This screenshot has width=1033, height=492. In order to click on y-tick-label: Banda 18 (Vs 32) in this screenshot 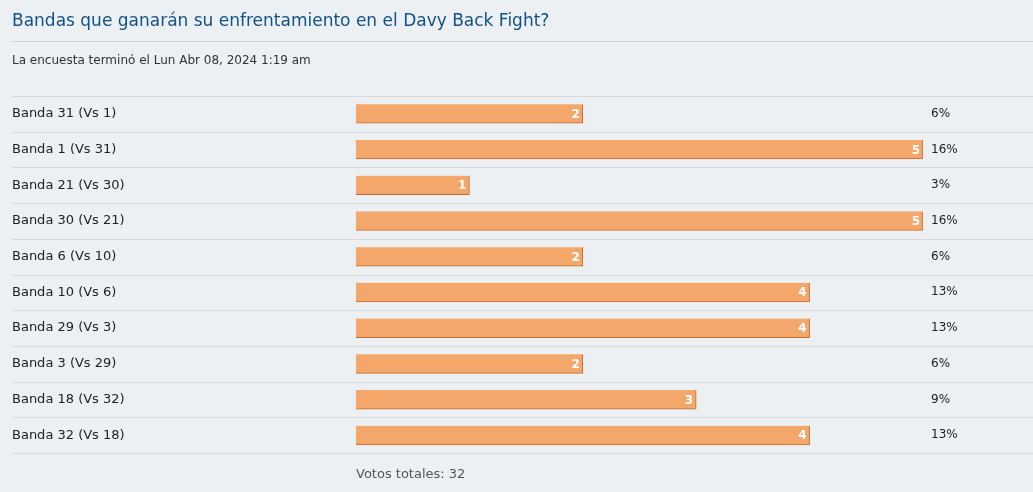, I will do `click(68, 398)`.